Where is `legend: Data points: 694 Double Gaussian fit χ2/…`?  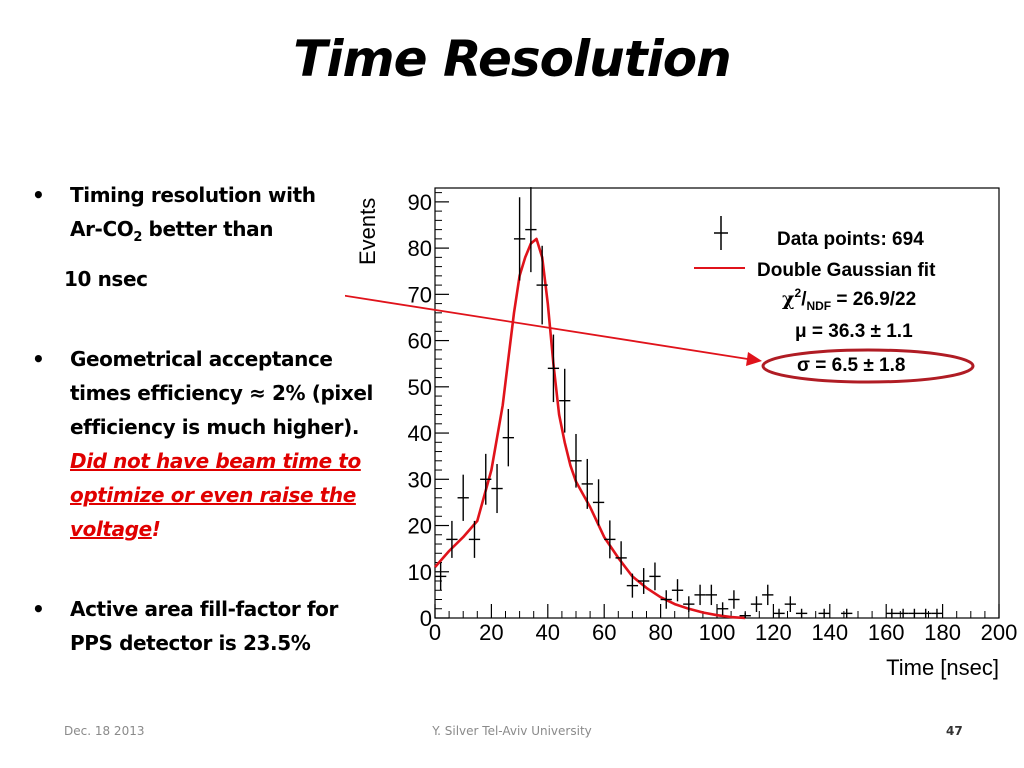
legend: Data points: 694 Double Gaussian fit χ2/… is located at coordinates (815, 296).